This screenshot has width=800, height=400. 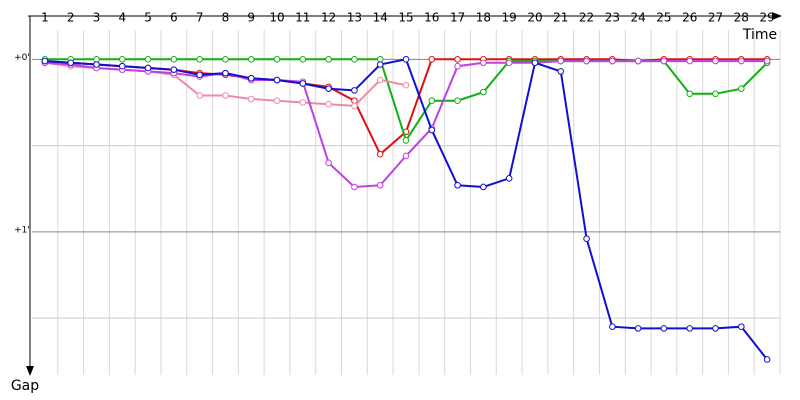 I want to click on x-tick-label: 18, so click(x=483, y=18).